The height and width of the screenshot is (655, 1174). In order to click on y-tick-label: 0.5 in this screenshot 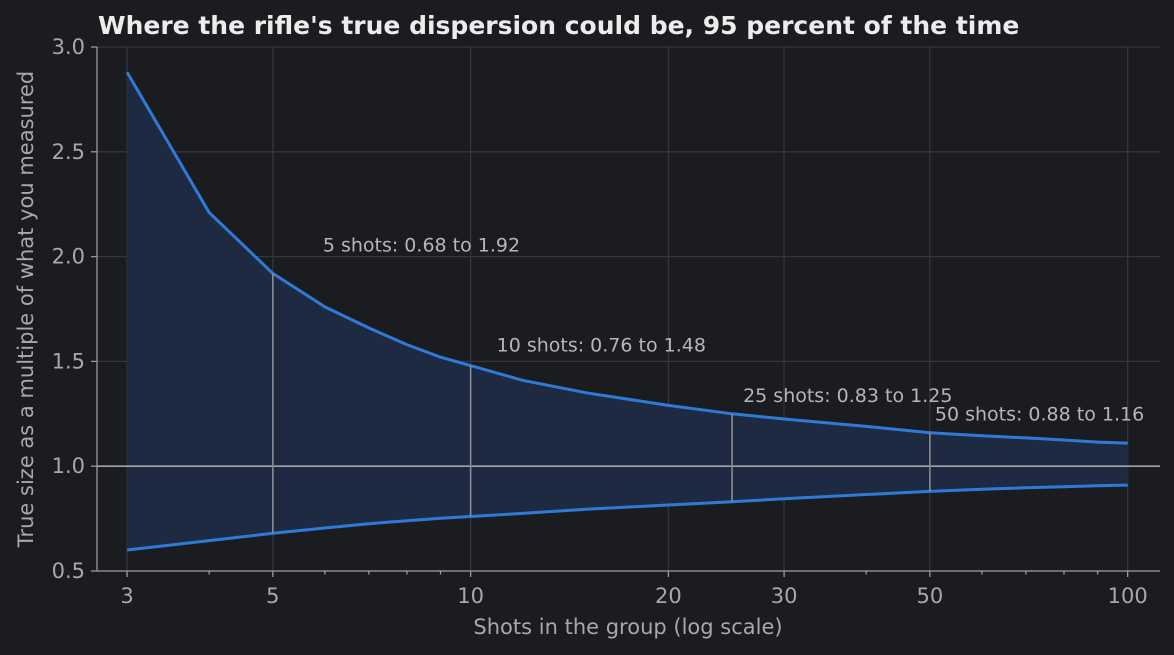, I will do `click(68, 571)`.